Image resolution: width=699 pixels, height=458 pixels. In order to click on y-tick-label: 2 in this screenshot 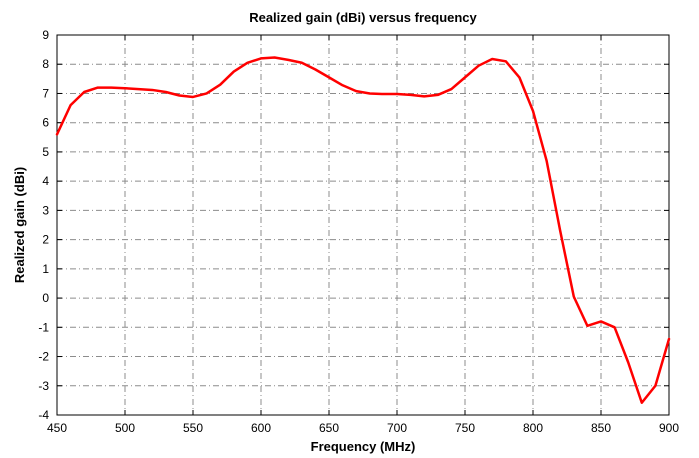, I will do `click(45, 240)`.